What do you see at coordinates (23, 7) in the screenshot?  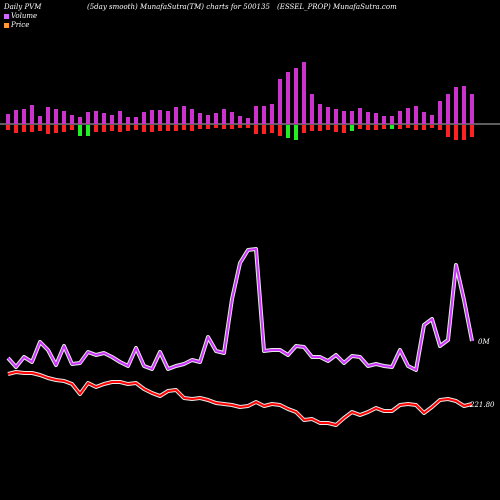 I see `chart-title-left: Daily PVM` at bounding box center [23, 7].